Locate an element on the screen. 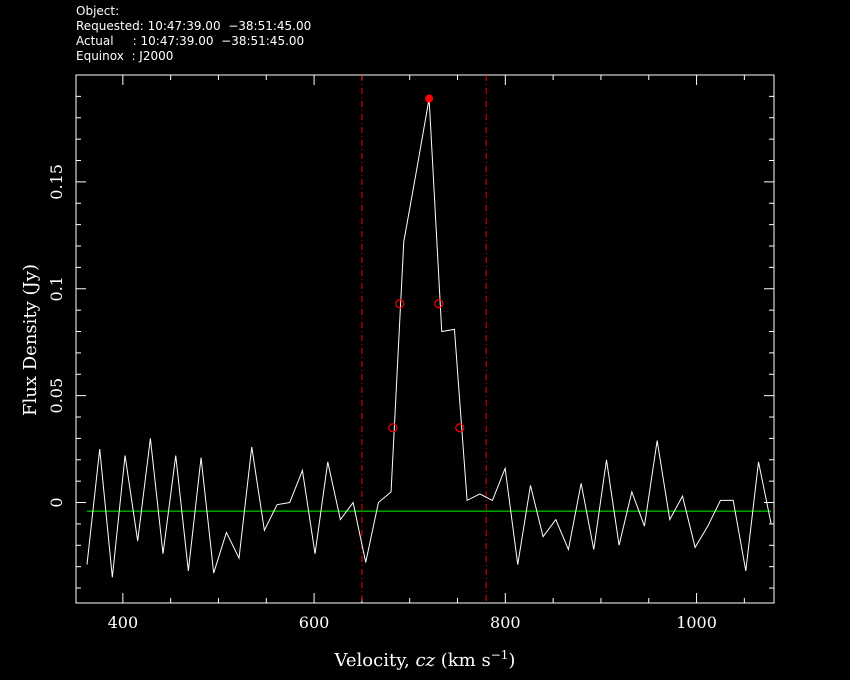  x-tick-label: 1000 is located at coordinates (696, 622).